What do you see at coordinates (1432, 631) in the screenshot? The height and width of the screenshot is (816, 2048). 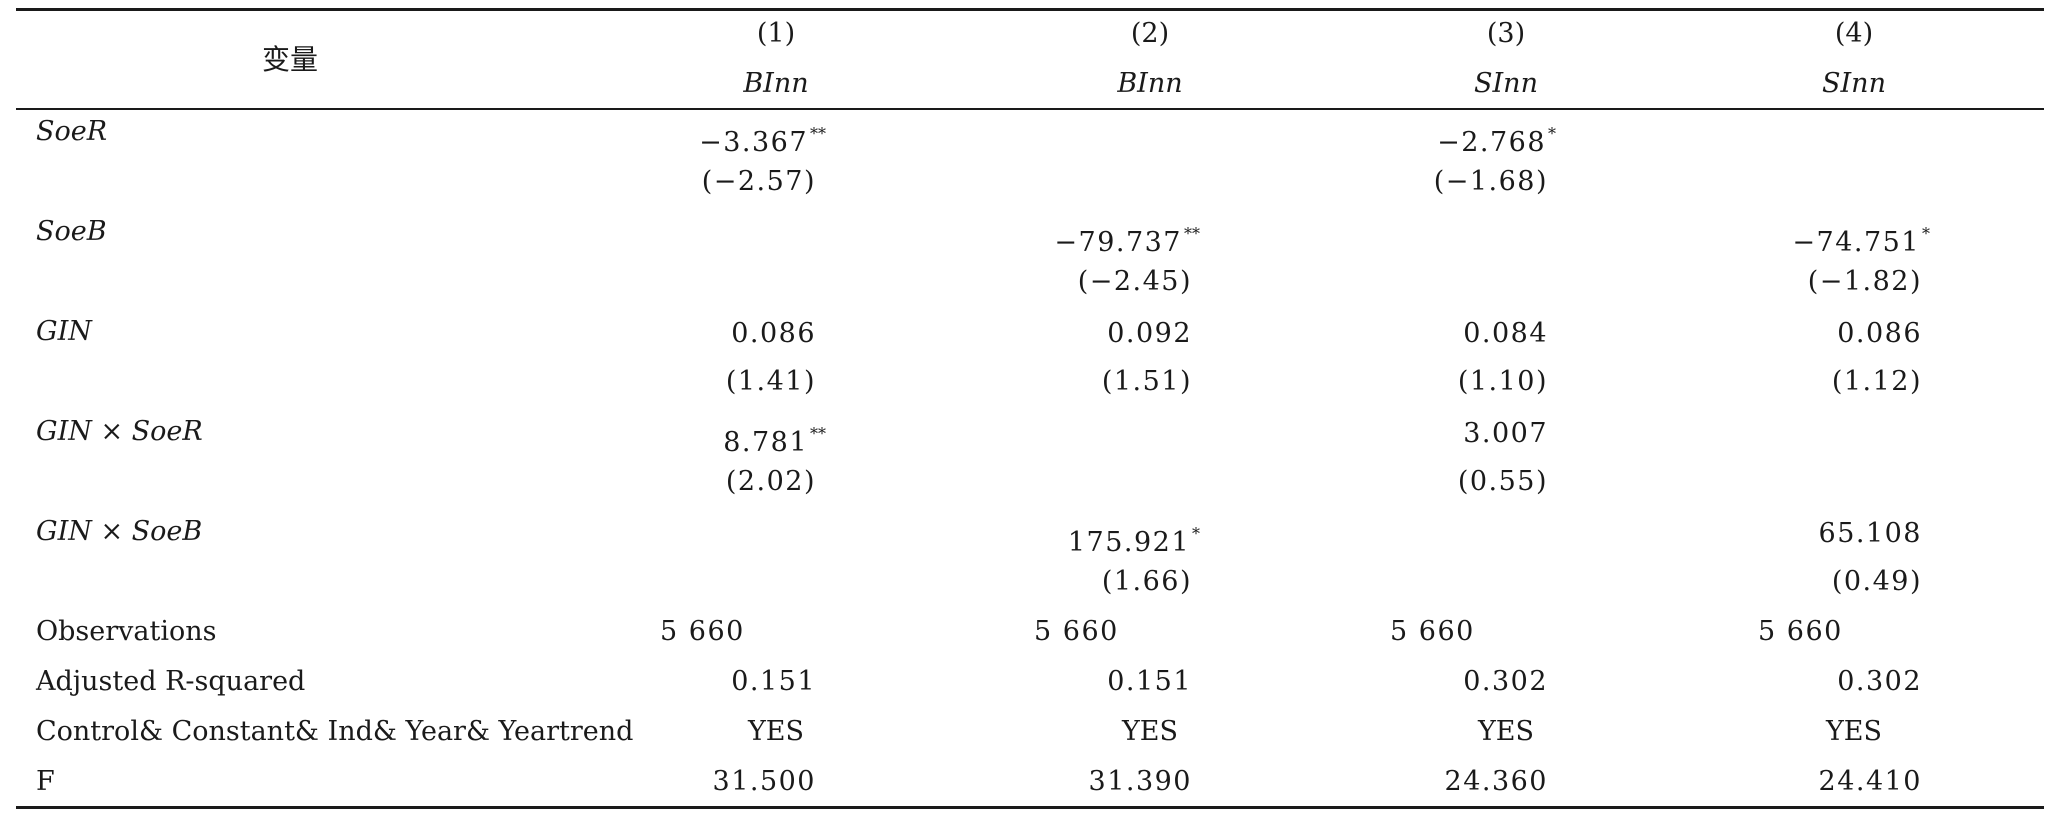 I see `observations-c3: 5 660` at bounding box center [1432, 631].